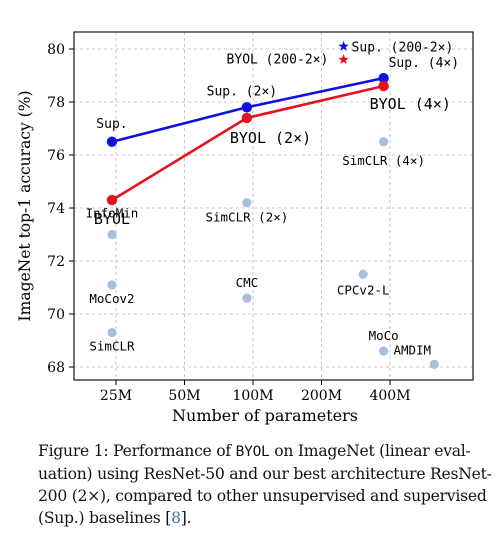 This screenshot has height=545, width=501. I want to click on point-label: AMDIM, so click(412, 349).